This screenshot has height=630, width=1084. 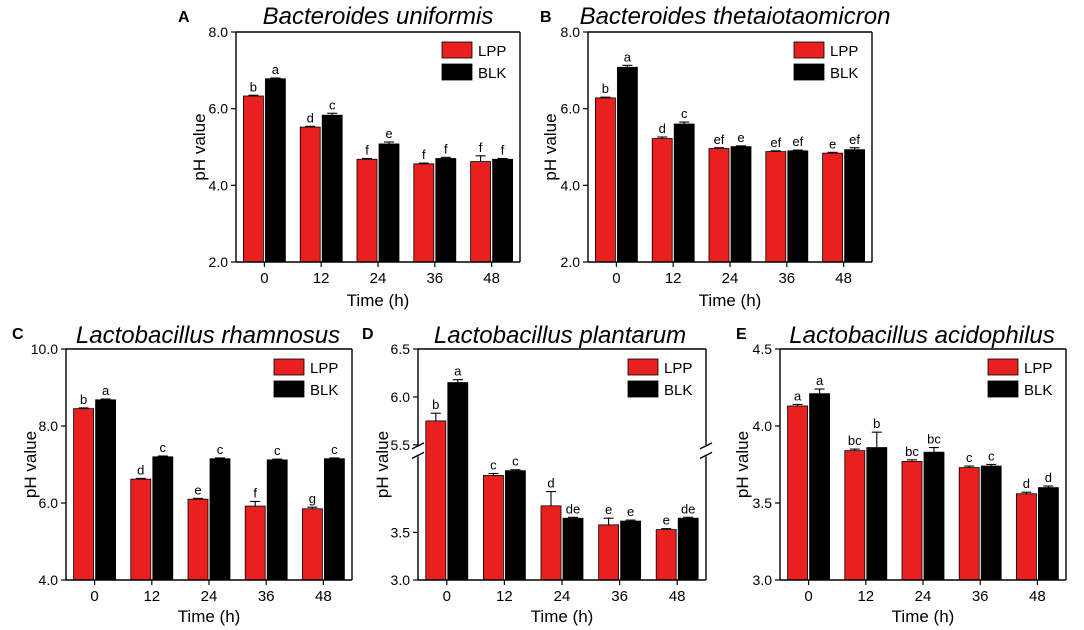 I want to click on chart-title: Lactobacillus acidophilus, so click(x=922, y=335).